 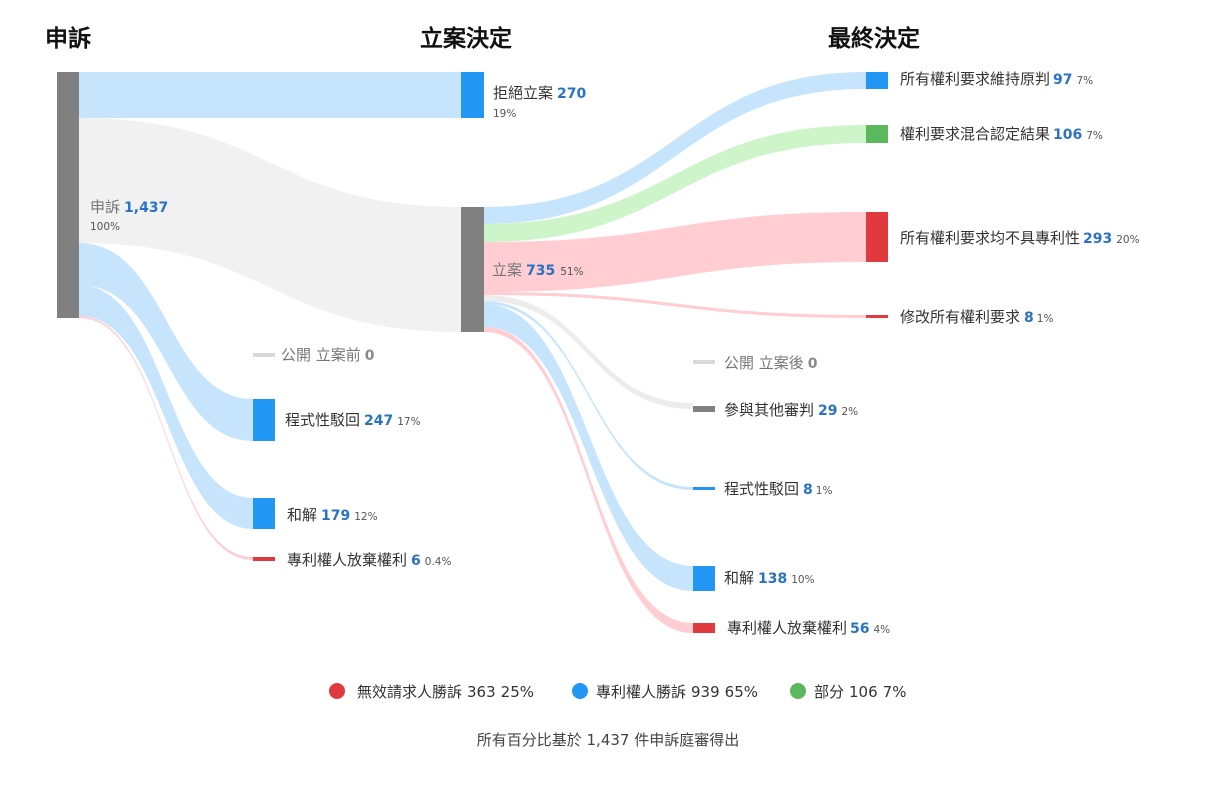 I want to click on label-reject: 拒絕立案 270, so click(x=539, y=93).